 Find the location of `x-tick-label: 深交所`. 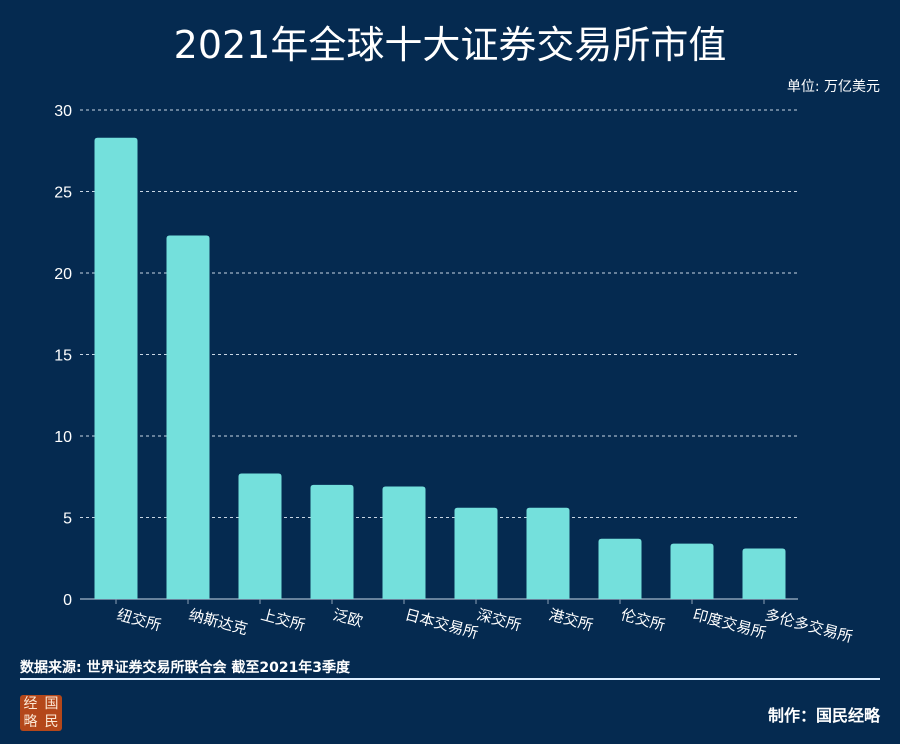

x-tick-label: 深交所 is located at coordinates (499, 619).